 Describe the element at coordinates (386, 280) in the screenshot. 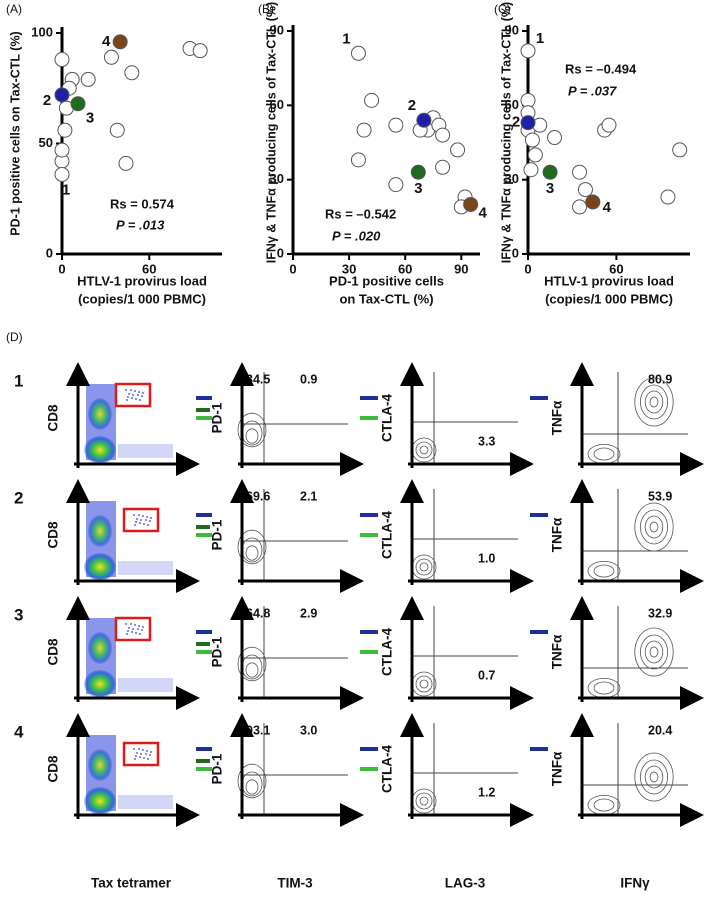

I see `x-axis-label: PD-1 positive cells` at that location.